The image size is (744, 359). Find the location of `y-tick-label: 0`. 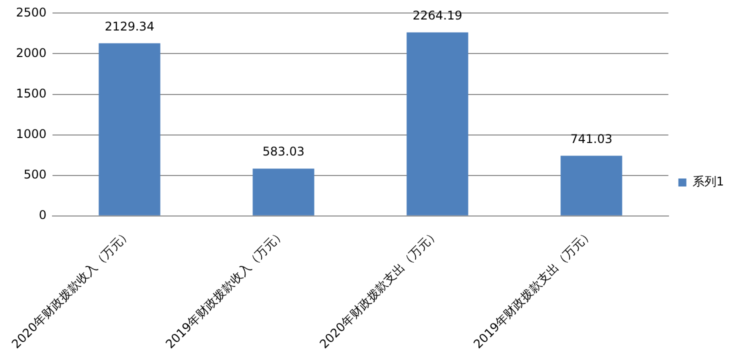

y-tick-label: 0 is located at coordinates (42, 215).